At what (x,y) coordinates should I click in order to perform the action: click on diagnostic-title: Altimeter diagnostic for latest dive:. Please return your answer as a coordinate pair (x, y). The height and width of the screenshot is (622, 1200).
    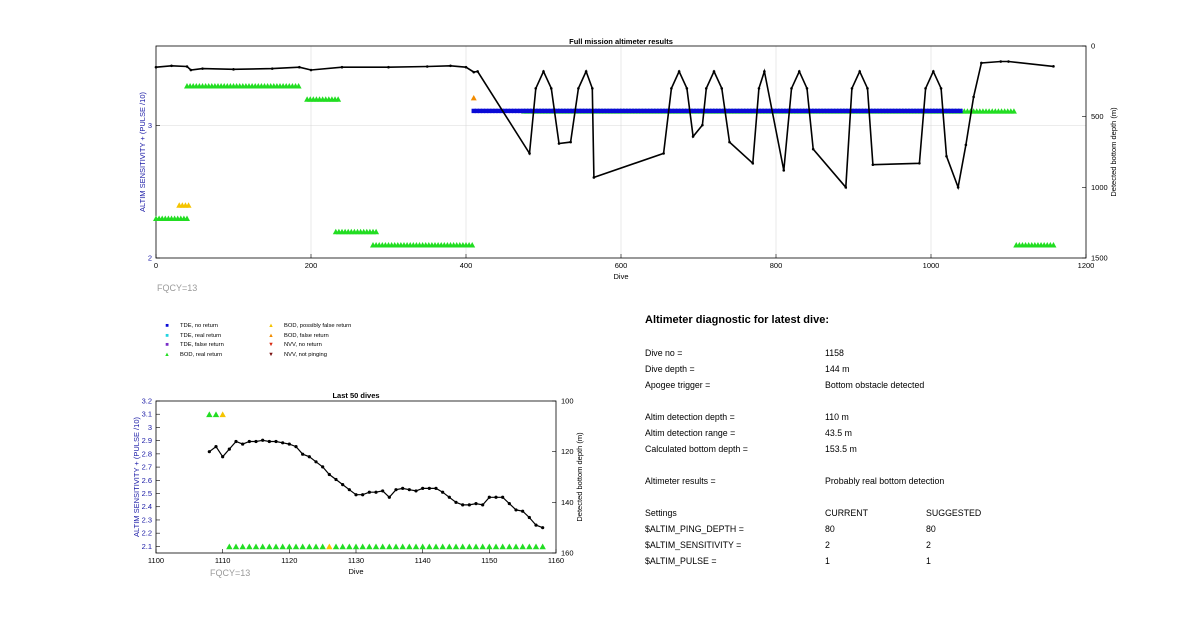
    Looking at the image, I should click on (737, 320).